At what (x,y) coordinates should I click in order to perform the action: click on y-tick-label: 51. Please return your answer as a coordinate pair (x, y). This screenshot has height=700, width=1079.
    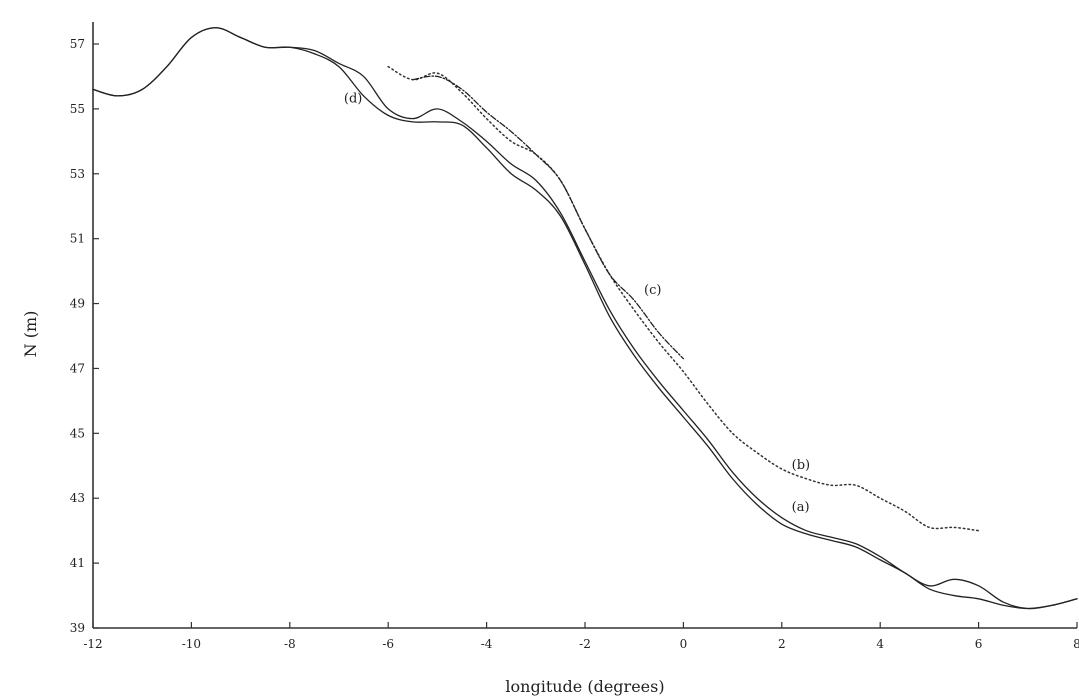
    Looking at the image, I should click on (77, 239).